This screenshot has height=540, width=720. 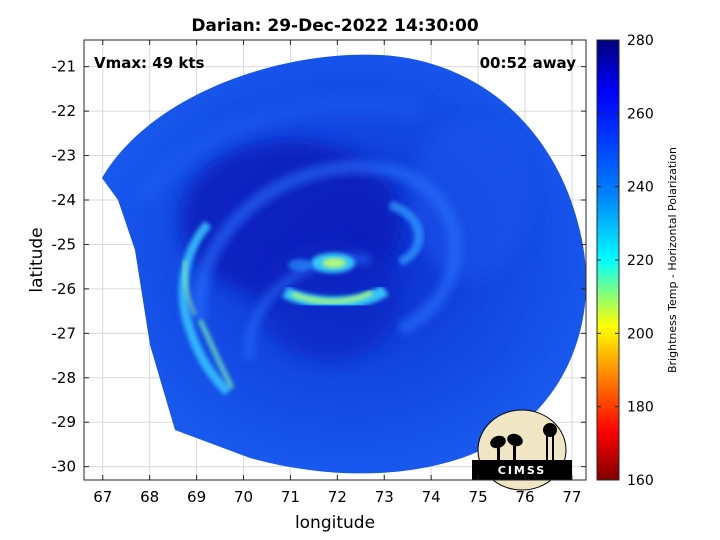 I want to click on chart-title: Darian: 29-Dec-2022 14:30:00, so click(x=335, y=26).